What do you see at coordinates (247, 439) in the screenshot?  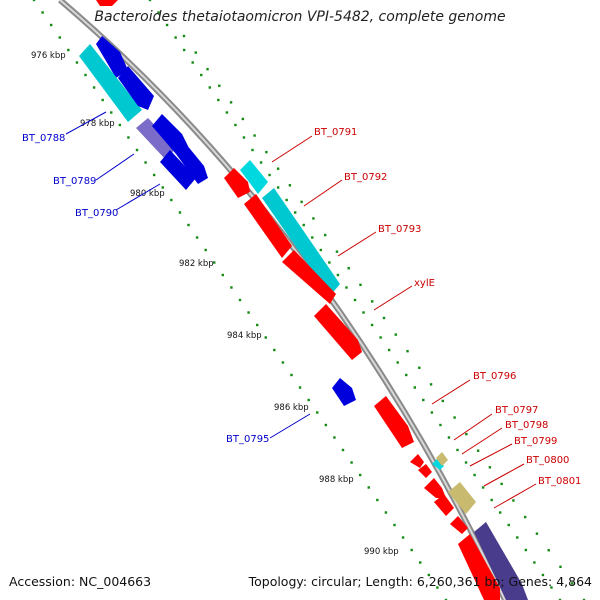 I see `gene-label-bt-0795: BT_0795` at bounding box center [247, 439].